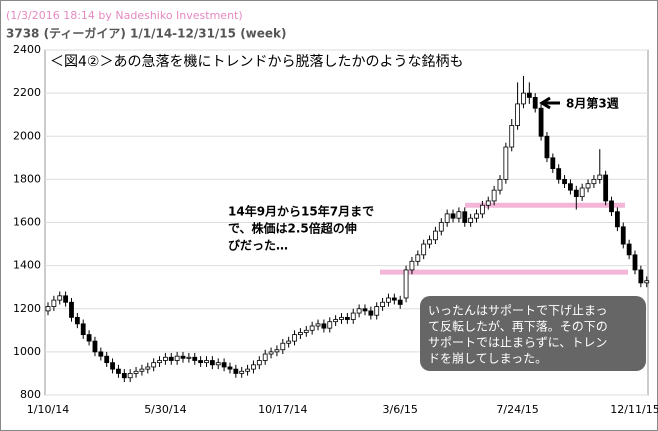 Image resolution: width=658 pixels, height=431 pixels. Describe the element at coordinates (634, 409) in the screenshot. I see `x-tick-label: 12/11/15` at that location.